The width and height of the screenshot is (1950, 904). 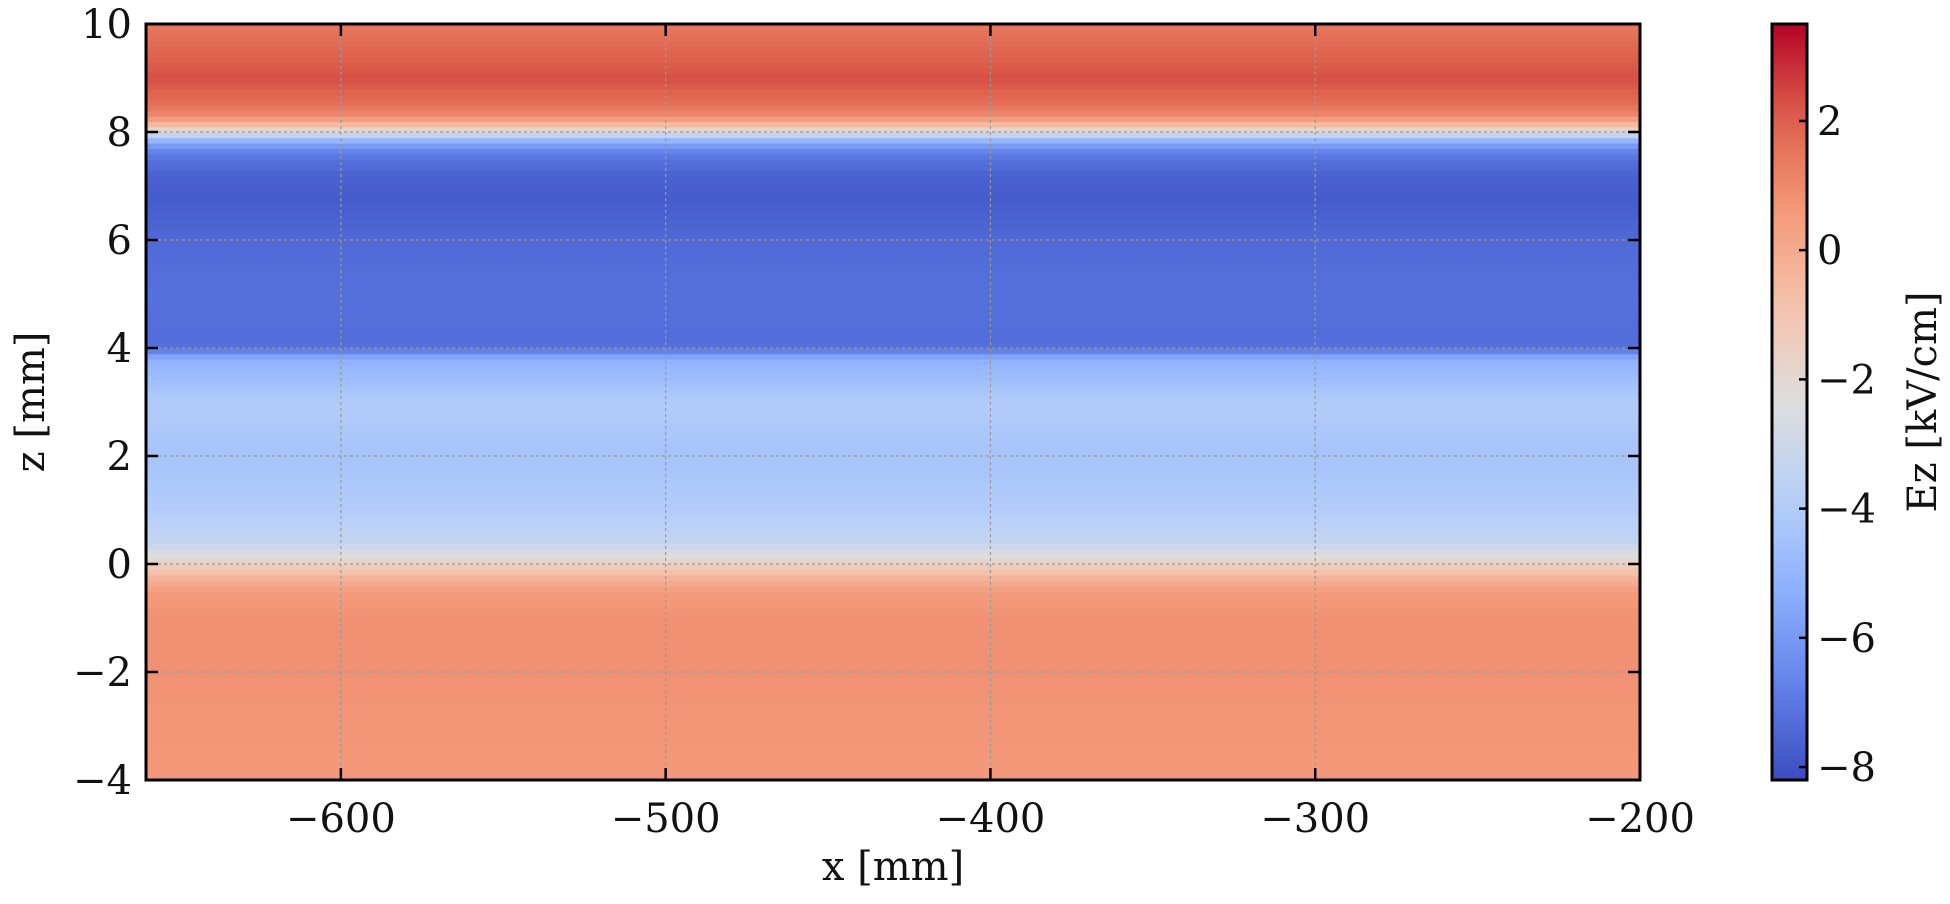 What do you see at coordinates (119, 457) in the screenshot?
I see `y-tick-label: 2` at bounding box center [119, 457].